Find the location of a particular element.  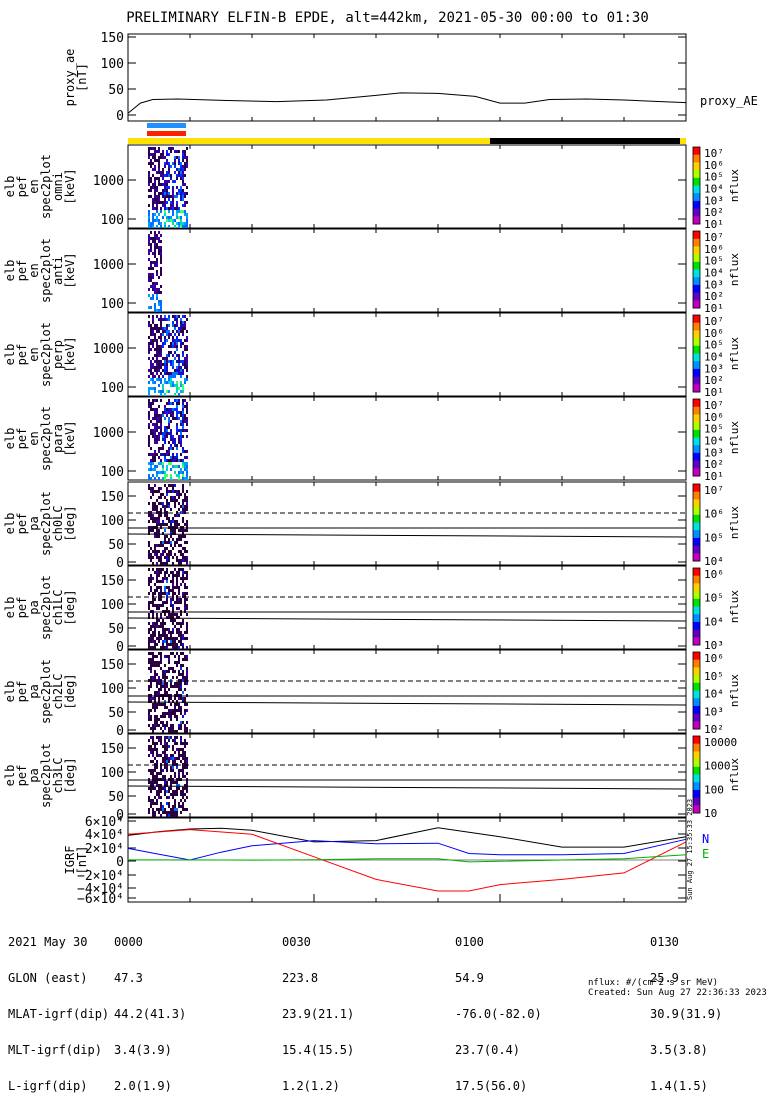

colorbar-tick-label: 10¹ is located at coordinates (714, 308).